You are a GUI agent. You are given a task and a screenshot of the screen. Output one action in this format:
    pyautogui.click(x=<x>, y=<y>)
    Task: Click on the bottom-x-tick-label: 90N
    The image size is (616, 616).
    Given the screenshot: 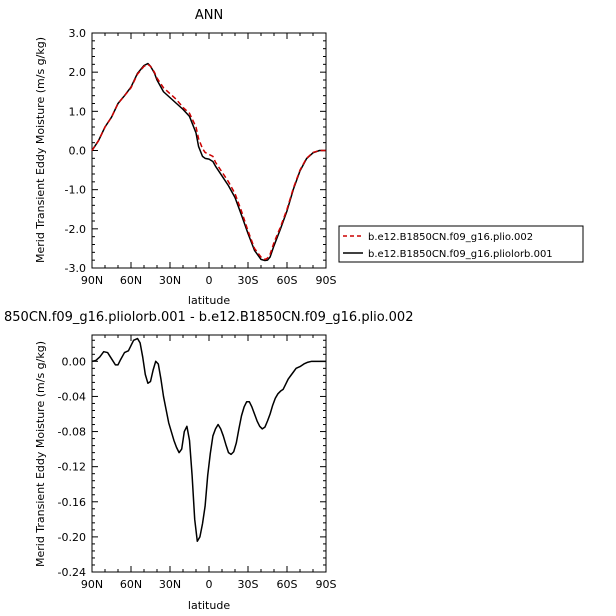 What is the action you would take?
    pyautogui.click(x=92, y=584)
    